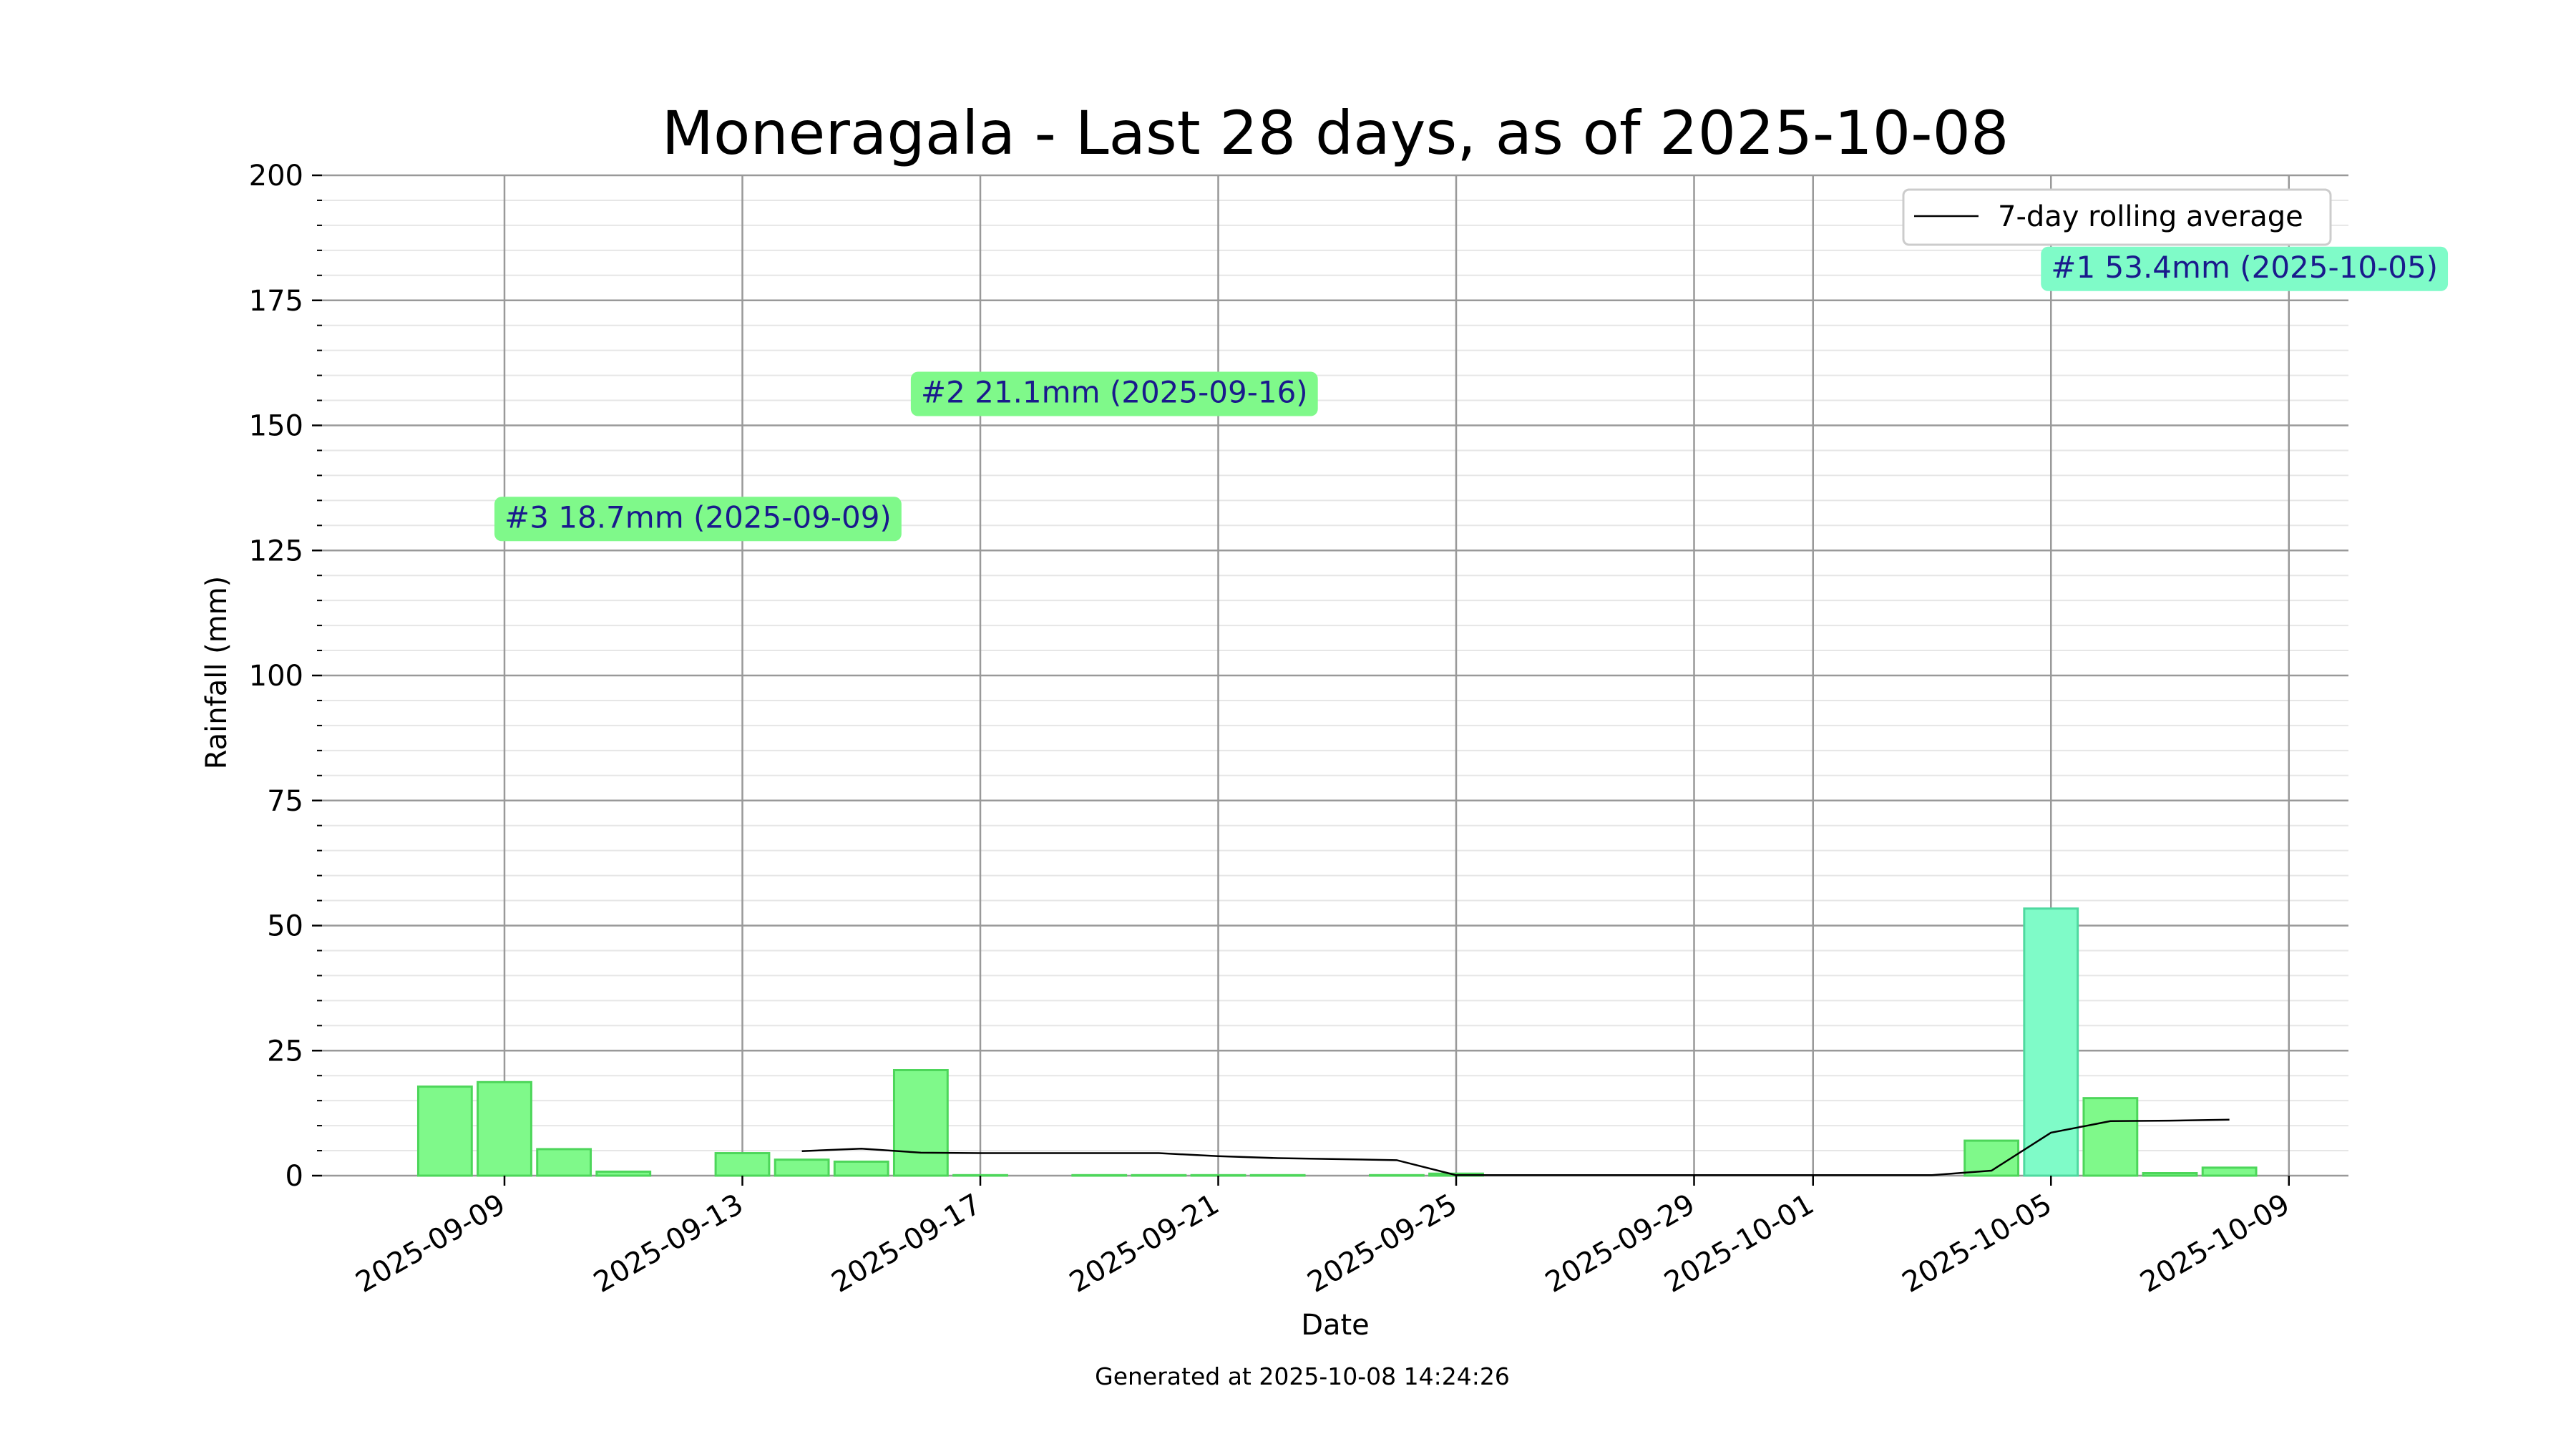 This screenshot has height=1449, width=2576. I want to click on y-tick-label: 0, so click(294, 1176).